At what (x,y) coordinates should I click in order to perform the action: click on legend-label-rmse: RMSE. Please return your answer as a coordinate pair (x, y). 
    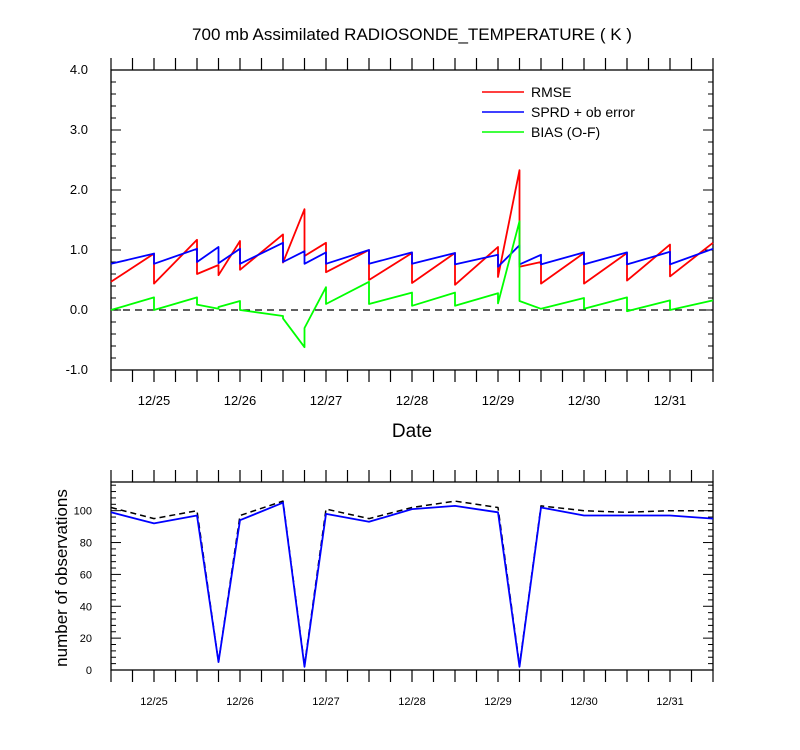
    Looking at the image, I should click on (551, 92).